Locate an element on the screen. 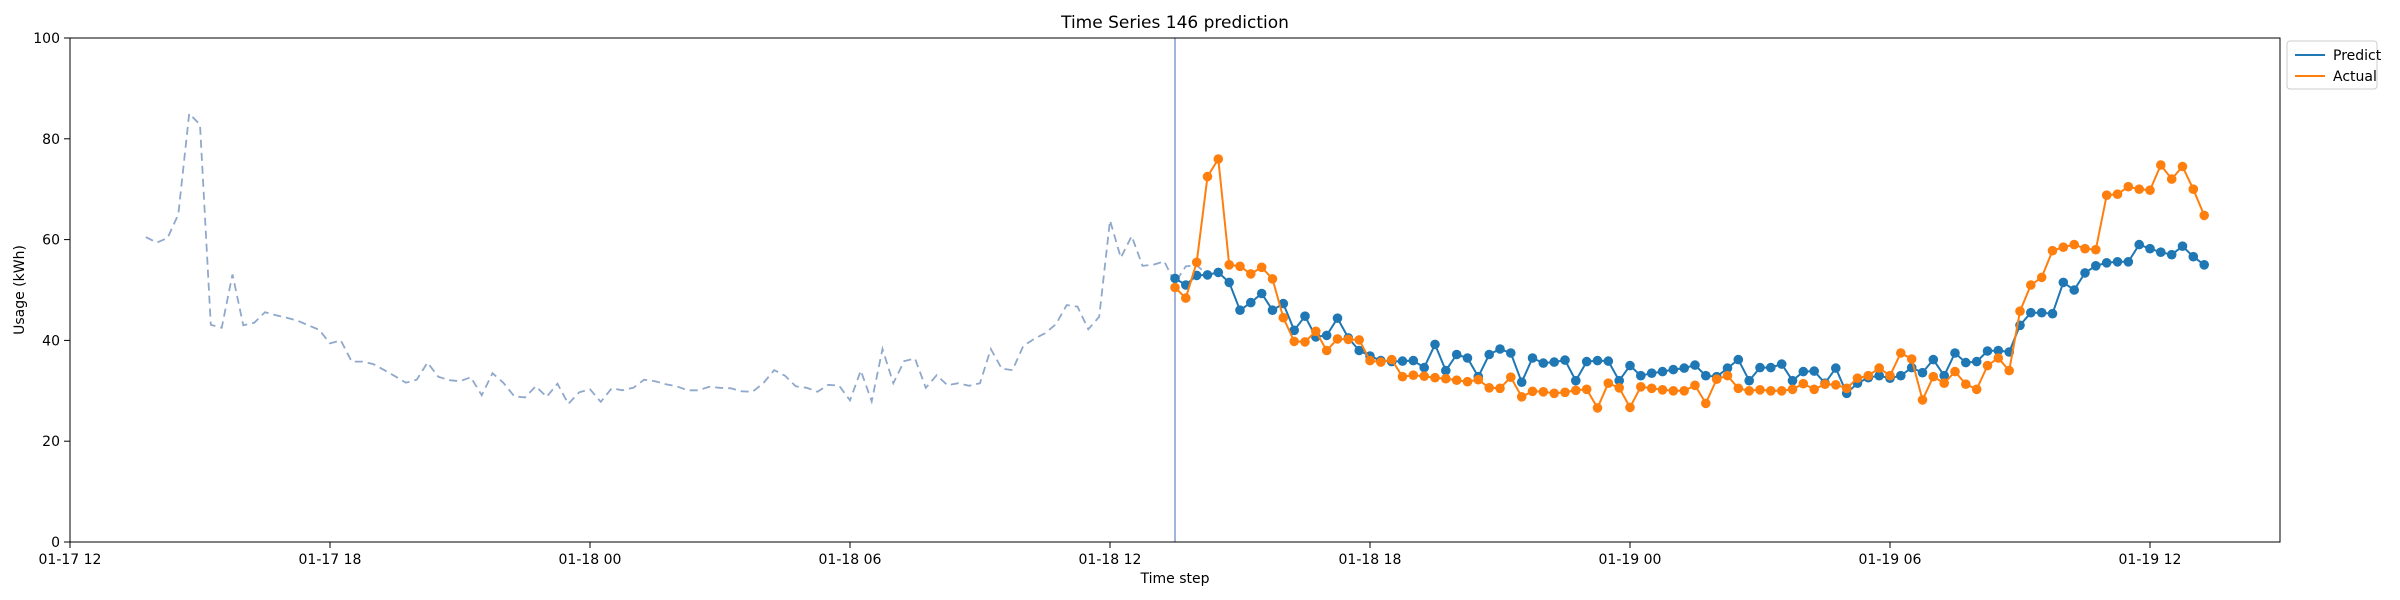 This screenshot has width=2400, height=600. legend-predict-label: Predict is located at coordinates (2357, 56).